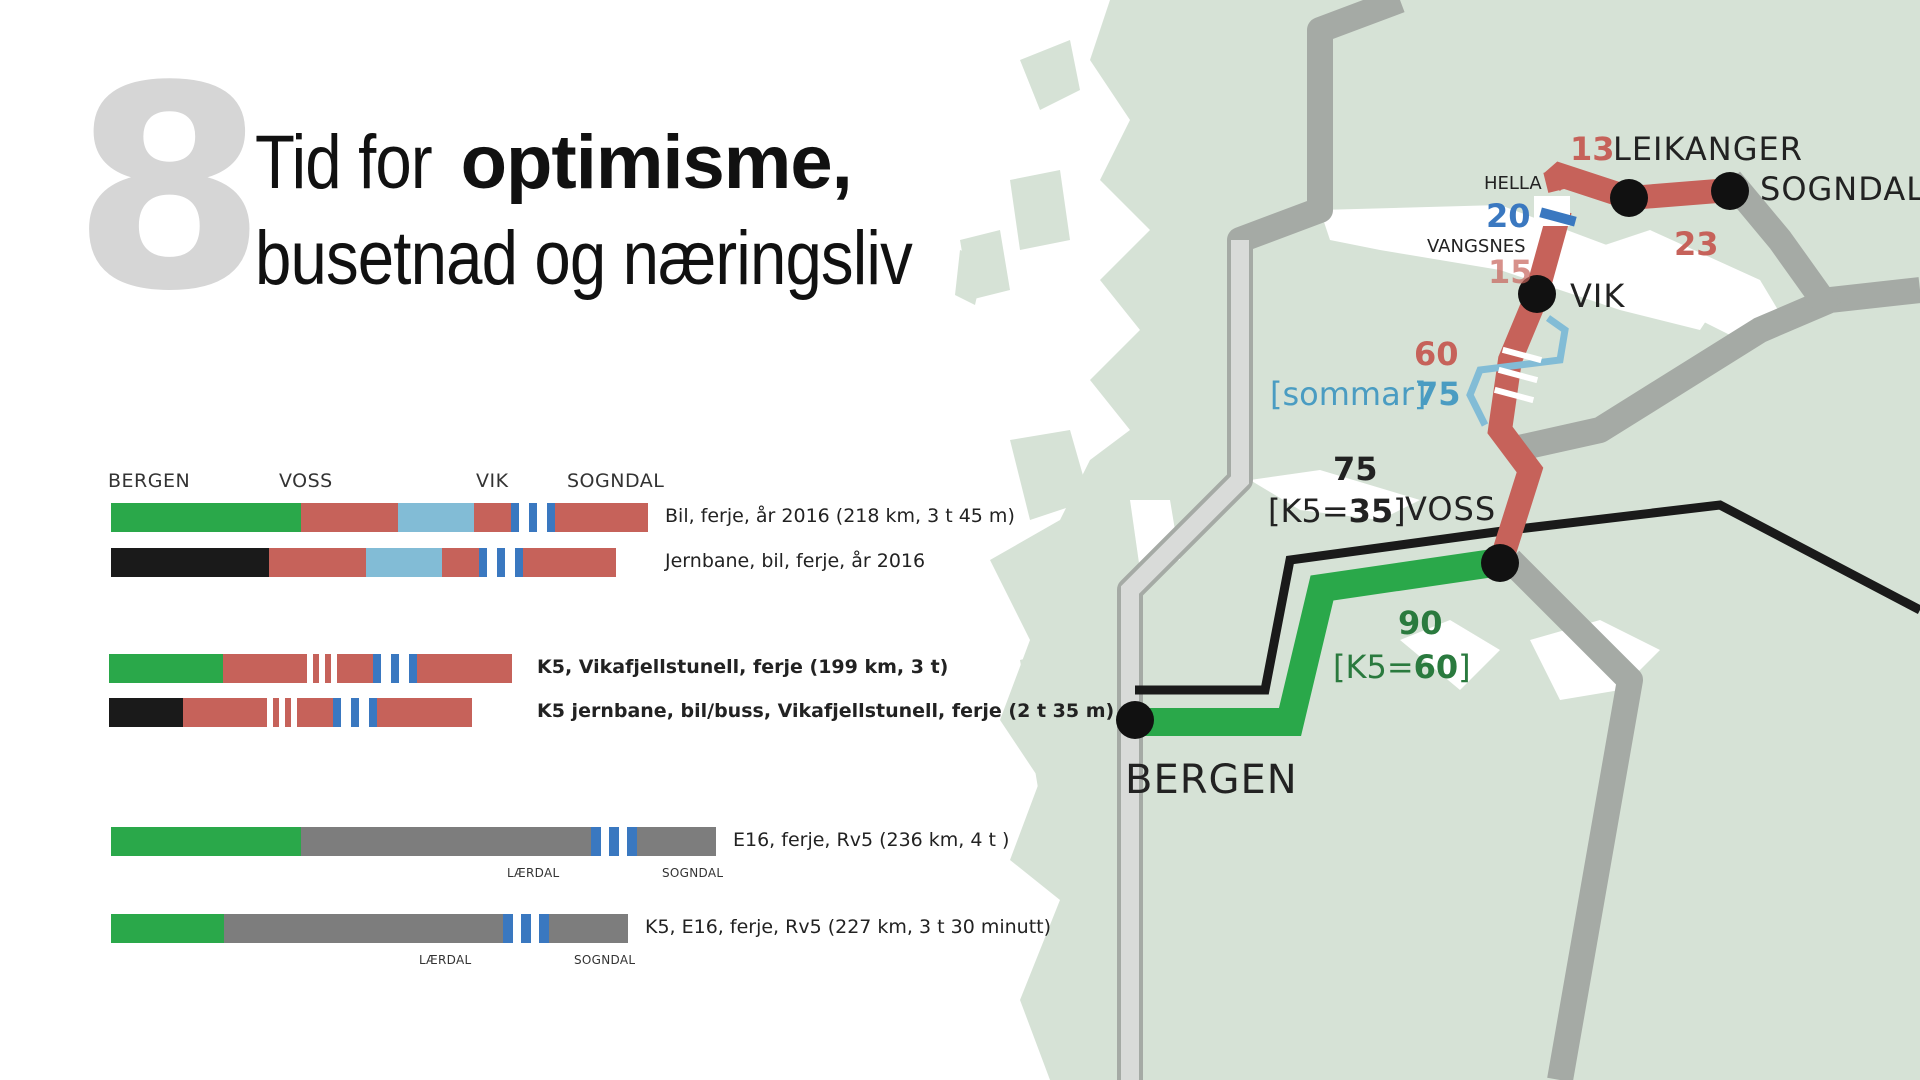 The height and width of the screenshot is (1080, 1920). I want to click on summer-route-line, so click(1517, 371).